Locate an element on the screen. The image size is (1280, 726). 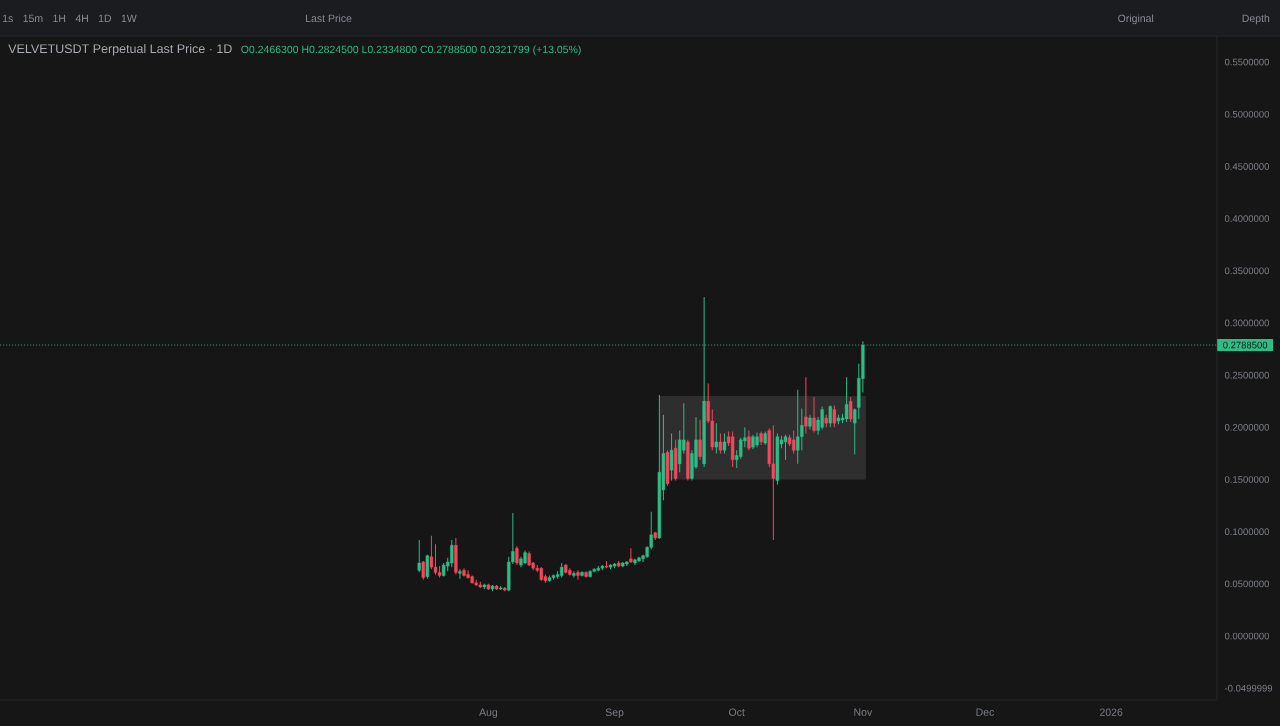
y-tick-label: 0.0000000 is located at coordinates (1247, 636).